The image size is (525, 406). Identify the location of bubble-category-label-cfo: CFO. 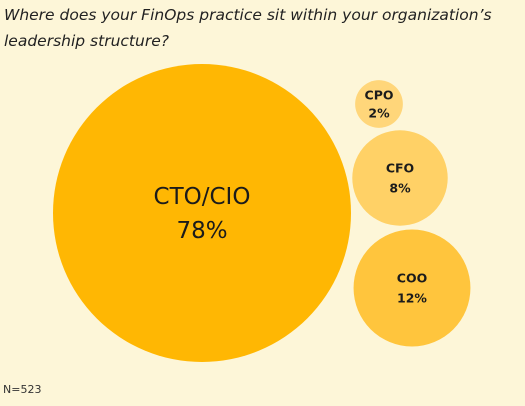
(400, 167).